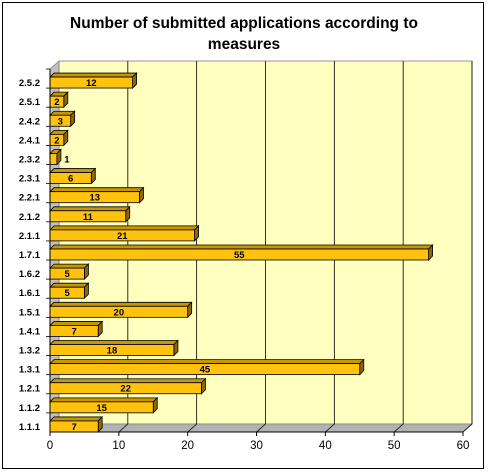  Describe the element at coordinates (325, 446) in the screenshot. I see `x-tick-label: 40` at that location.